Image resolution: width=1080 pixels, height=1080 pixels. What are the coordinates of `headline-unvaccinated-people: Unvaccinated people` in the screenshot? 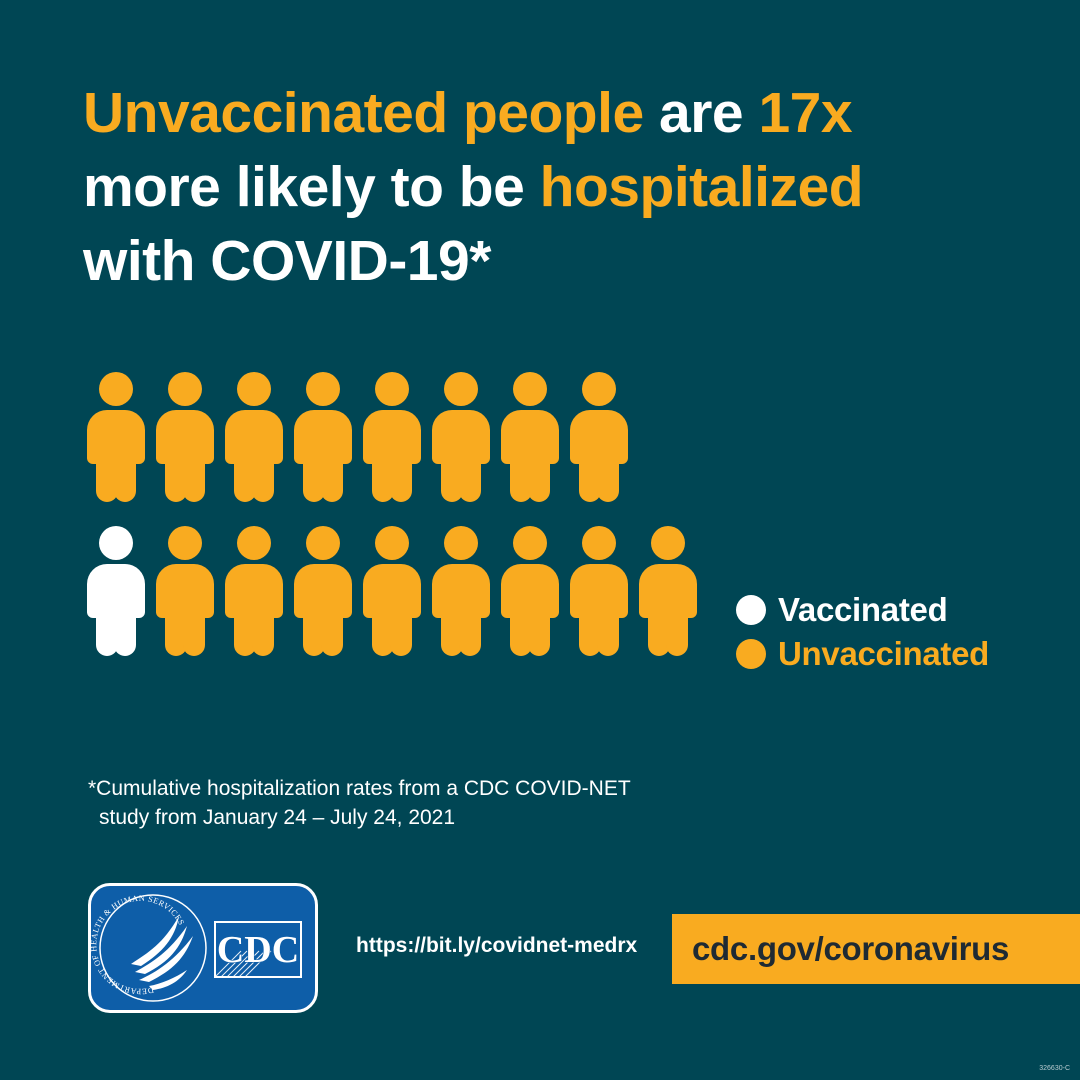 It's located at (363, 113).